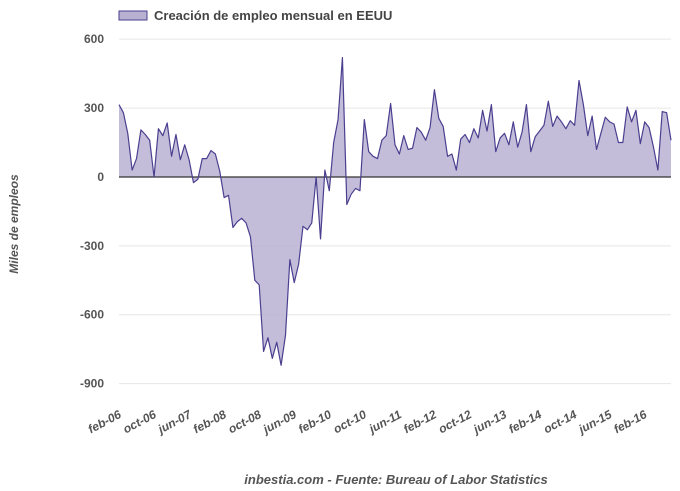 The height and width of the screenshot is (491, 680). Describe the element at coordinates (525, 421) in the screenshot. I see `x-tick-label: feb-14` at that location.